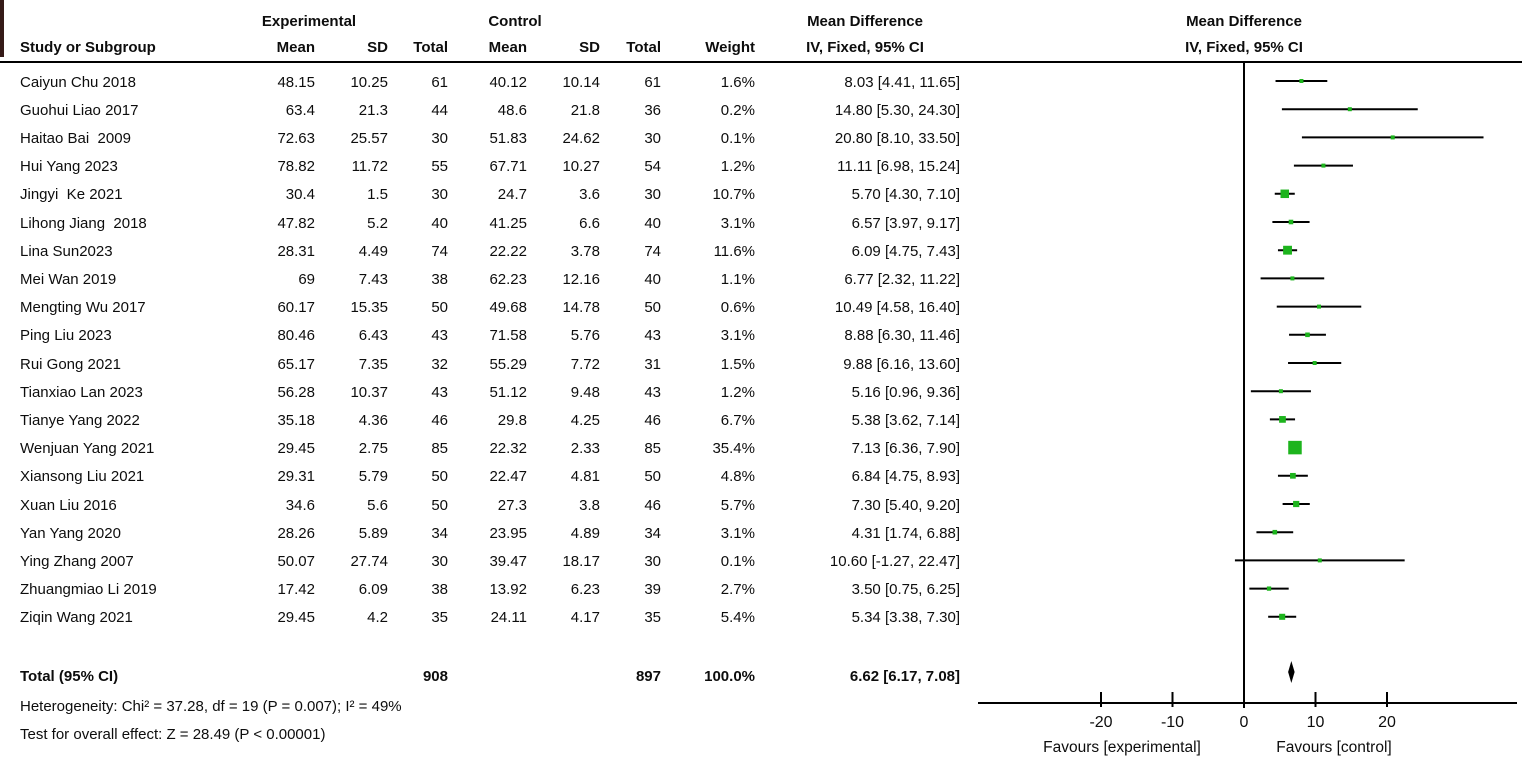 This screenshot has height=776, width=1535. Describe the element at coordinates (512, 505) in the screenshot. I see `control-mean: 27.3` at that location.